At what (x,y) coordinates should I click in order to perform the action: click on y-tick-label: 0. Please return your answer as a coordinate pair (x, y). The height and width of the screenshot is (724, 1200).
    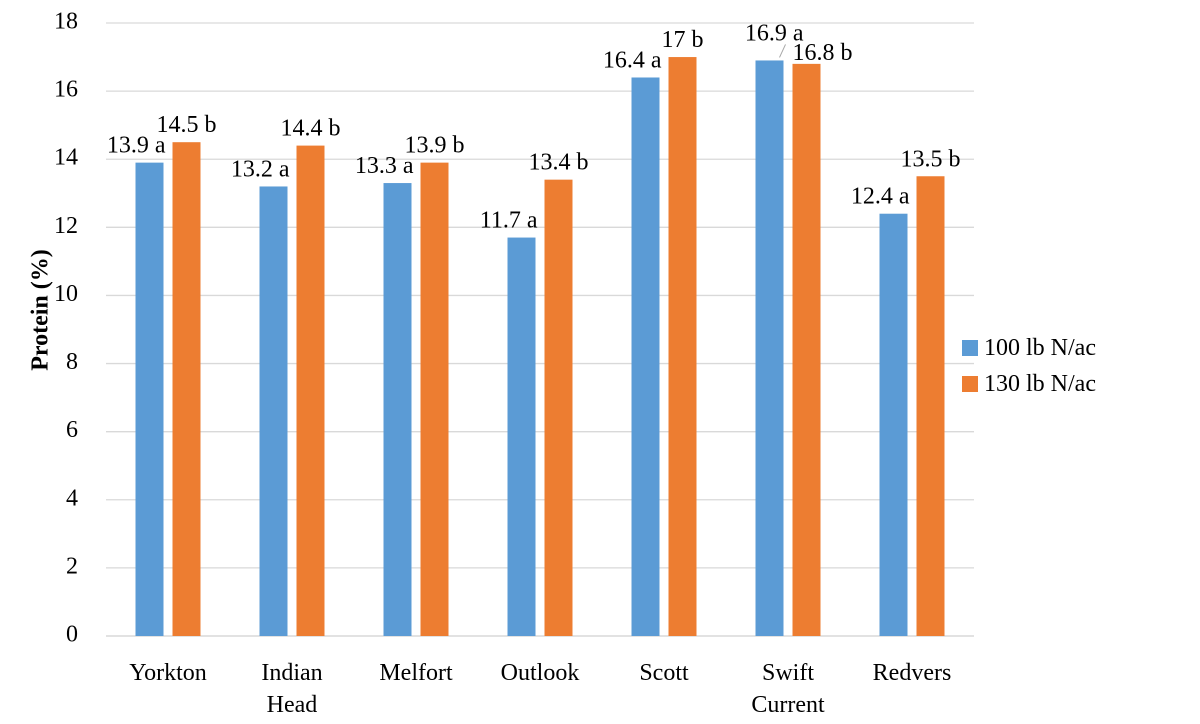
    Looking at the image, I should click on (72, 635).